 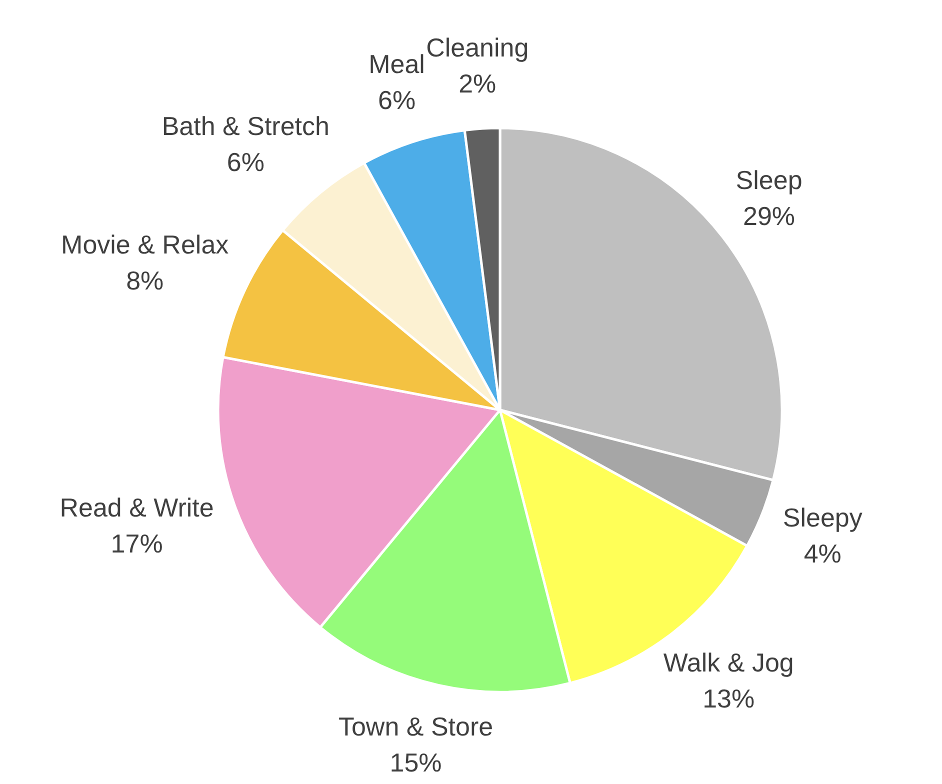 I want to click on slice-label: Walk & Jog, so click(x=728, y=663).